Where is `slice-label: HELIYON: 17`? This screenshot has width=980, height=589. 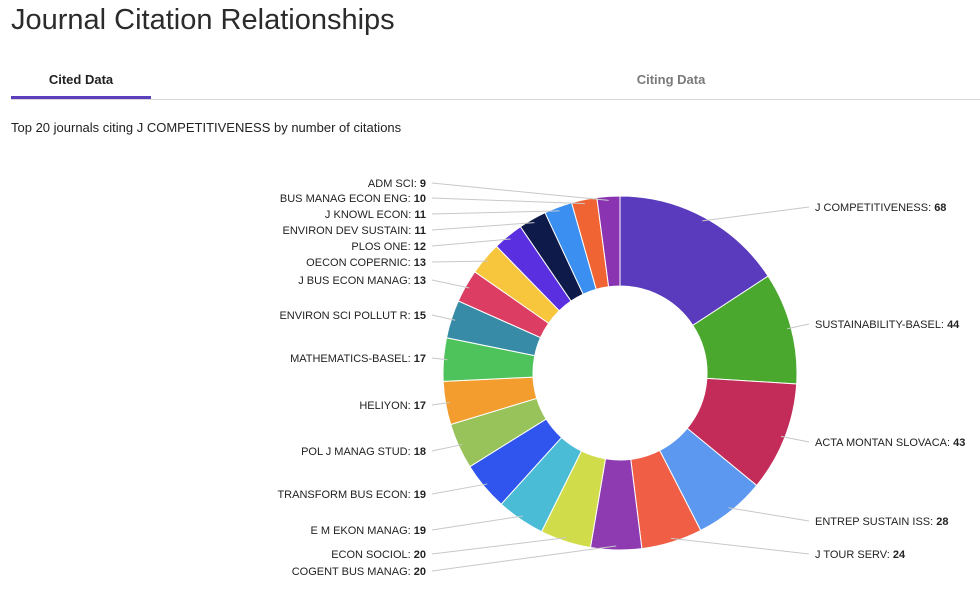
slice-label: HELIYON: 17 is located at coordinates (392, 406).